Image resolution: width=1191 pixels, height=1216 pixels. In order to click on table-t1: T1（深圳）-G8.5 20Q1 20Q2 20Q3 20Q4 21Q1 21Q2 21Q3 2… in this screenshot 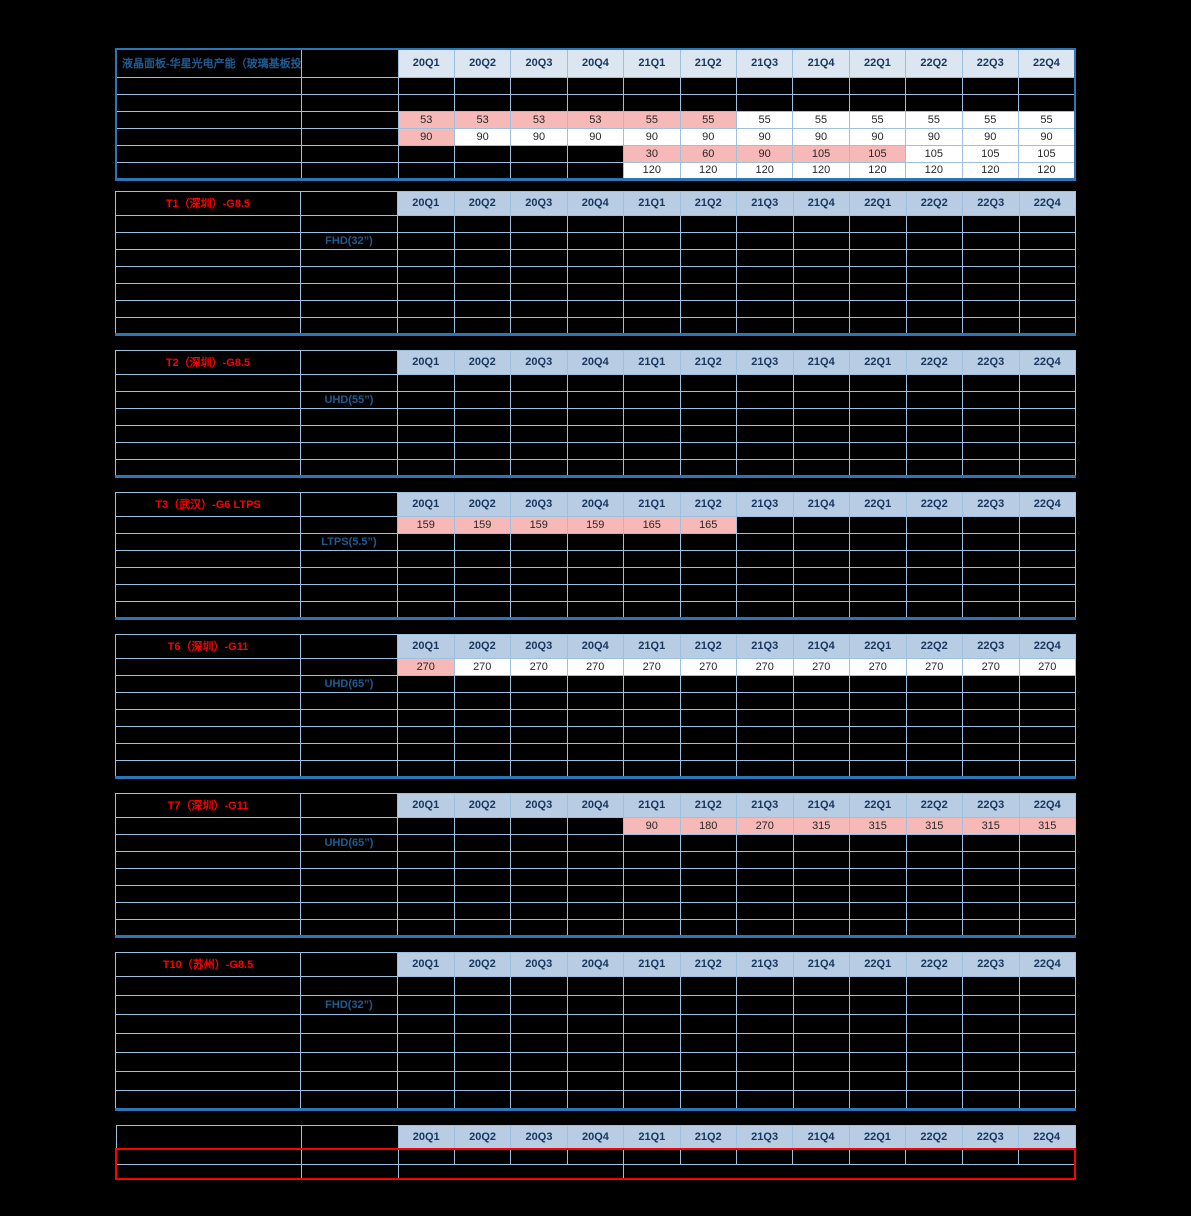, I will do `click(595, 263)`.